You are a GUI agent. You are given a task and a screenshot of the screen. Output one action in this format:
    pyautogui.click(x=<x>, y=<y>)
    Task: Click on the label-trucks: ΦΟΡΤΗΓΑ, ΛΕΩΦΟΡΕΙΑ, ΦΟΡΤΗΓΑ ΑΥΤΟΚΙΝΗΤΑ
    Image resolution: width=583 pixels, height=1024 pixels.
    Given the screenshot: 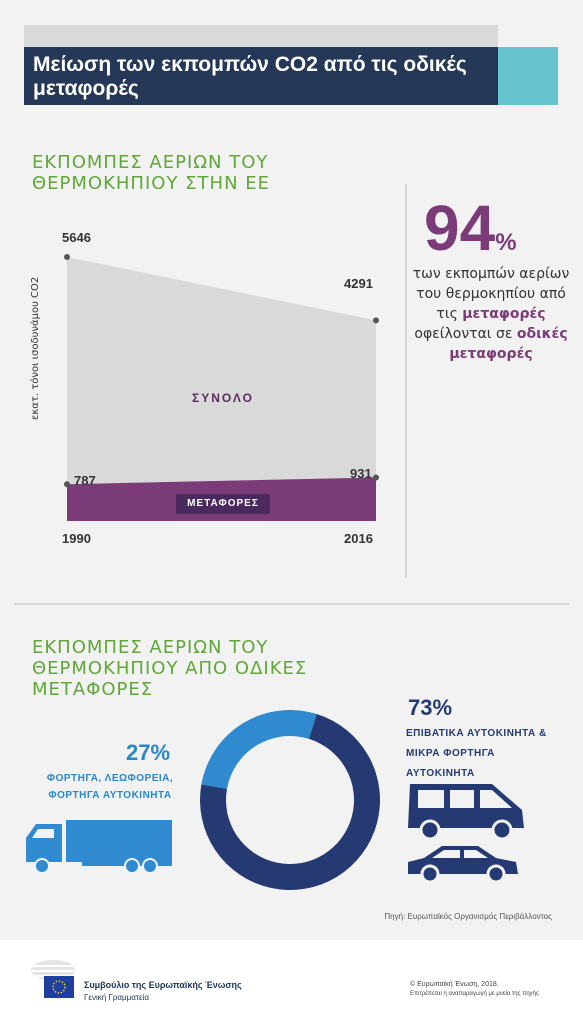 What is the action you would take?
    pyautogui.click(x=110, y=787)
    